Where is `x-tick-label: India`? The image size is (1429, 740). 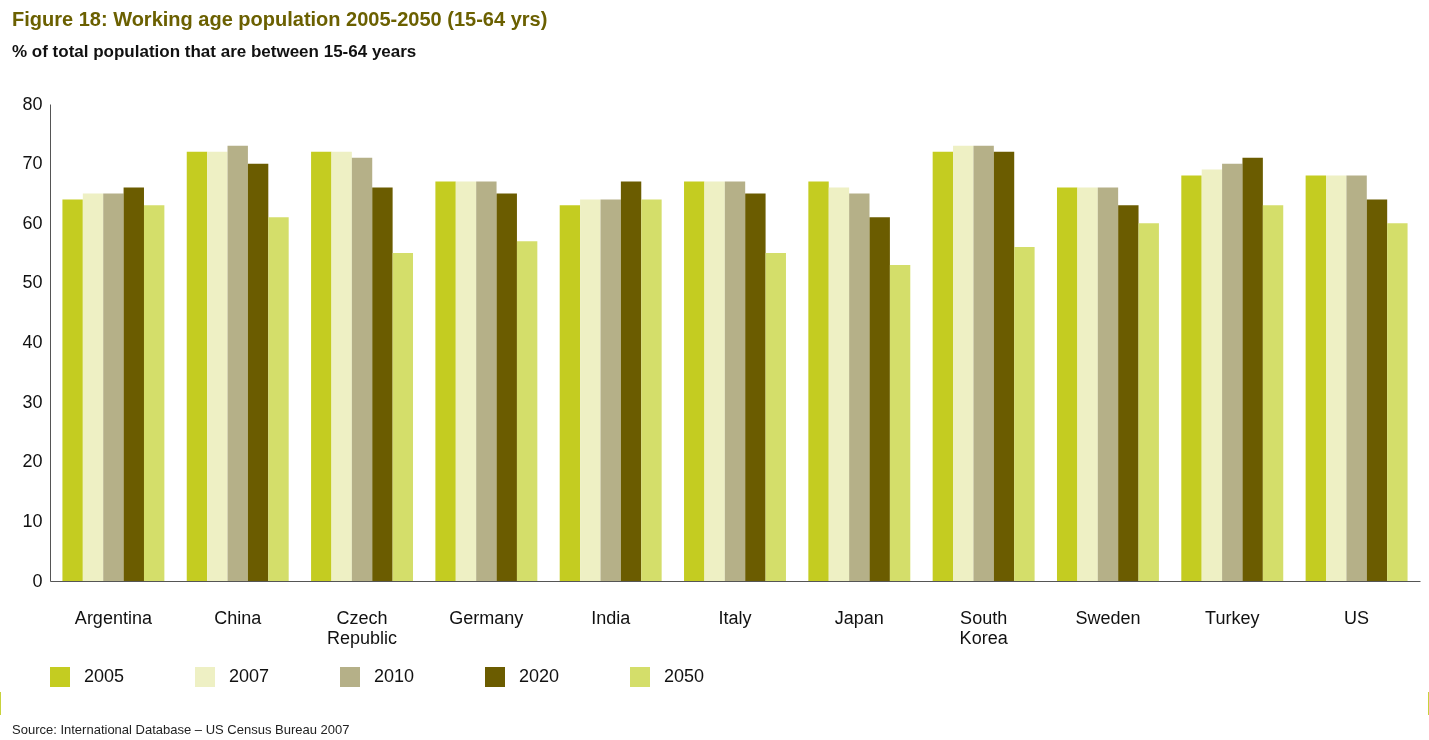 x-tick-label: India is located at coordinates (611, 617).